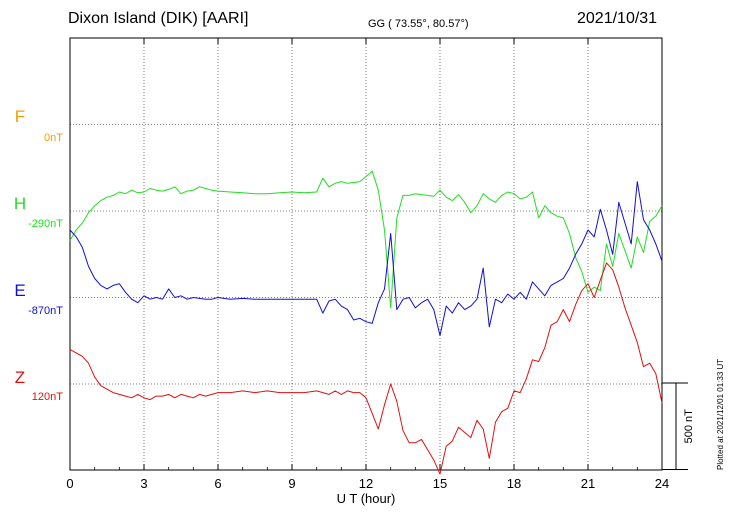  Describe the element at coordinates (291, 483) in the screenshot. I see `x-tick-label: 9` at that location.